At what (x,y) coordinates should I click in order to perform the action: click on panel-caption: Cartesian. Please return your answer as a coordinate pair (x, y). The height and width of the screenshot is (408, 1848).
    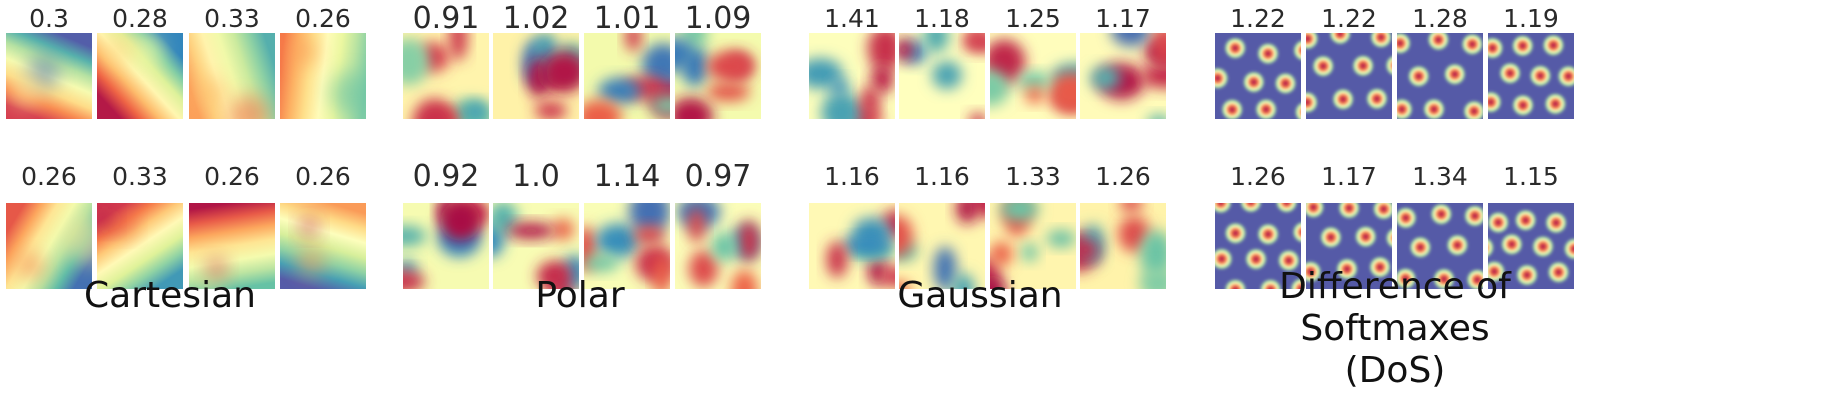
    Looking at the image, I should click on (170, 296).